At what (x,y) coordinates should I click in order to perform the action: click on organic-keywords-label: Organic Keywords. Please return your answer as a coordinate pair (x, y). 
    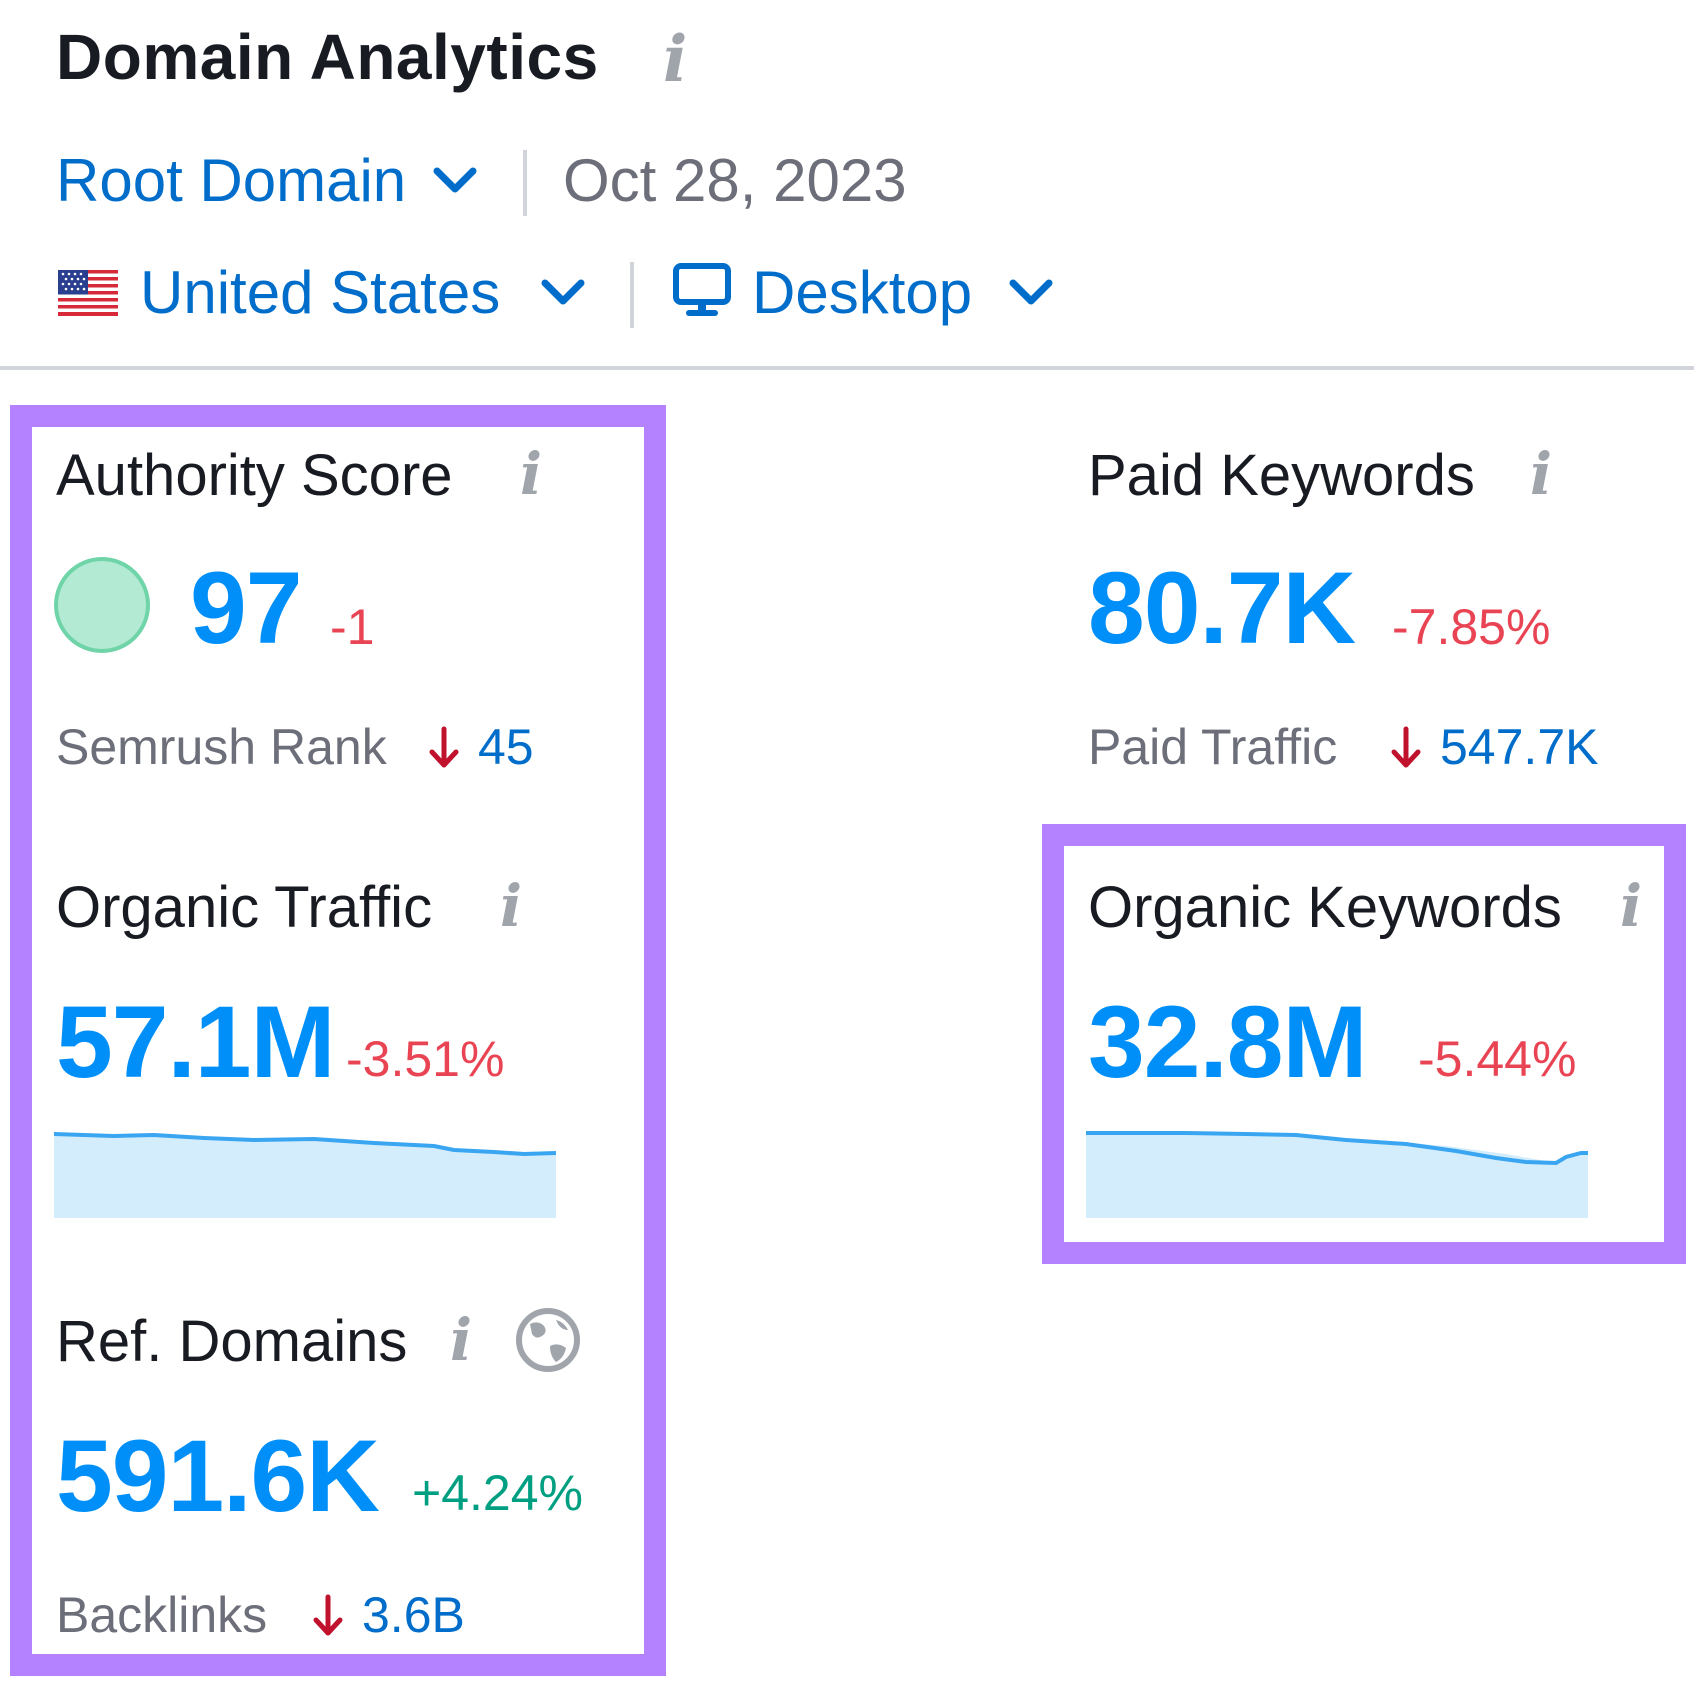
    Looking at the image, I should click on (1325, 907).